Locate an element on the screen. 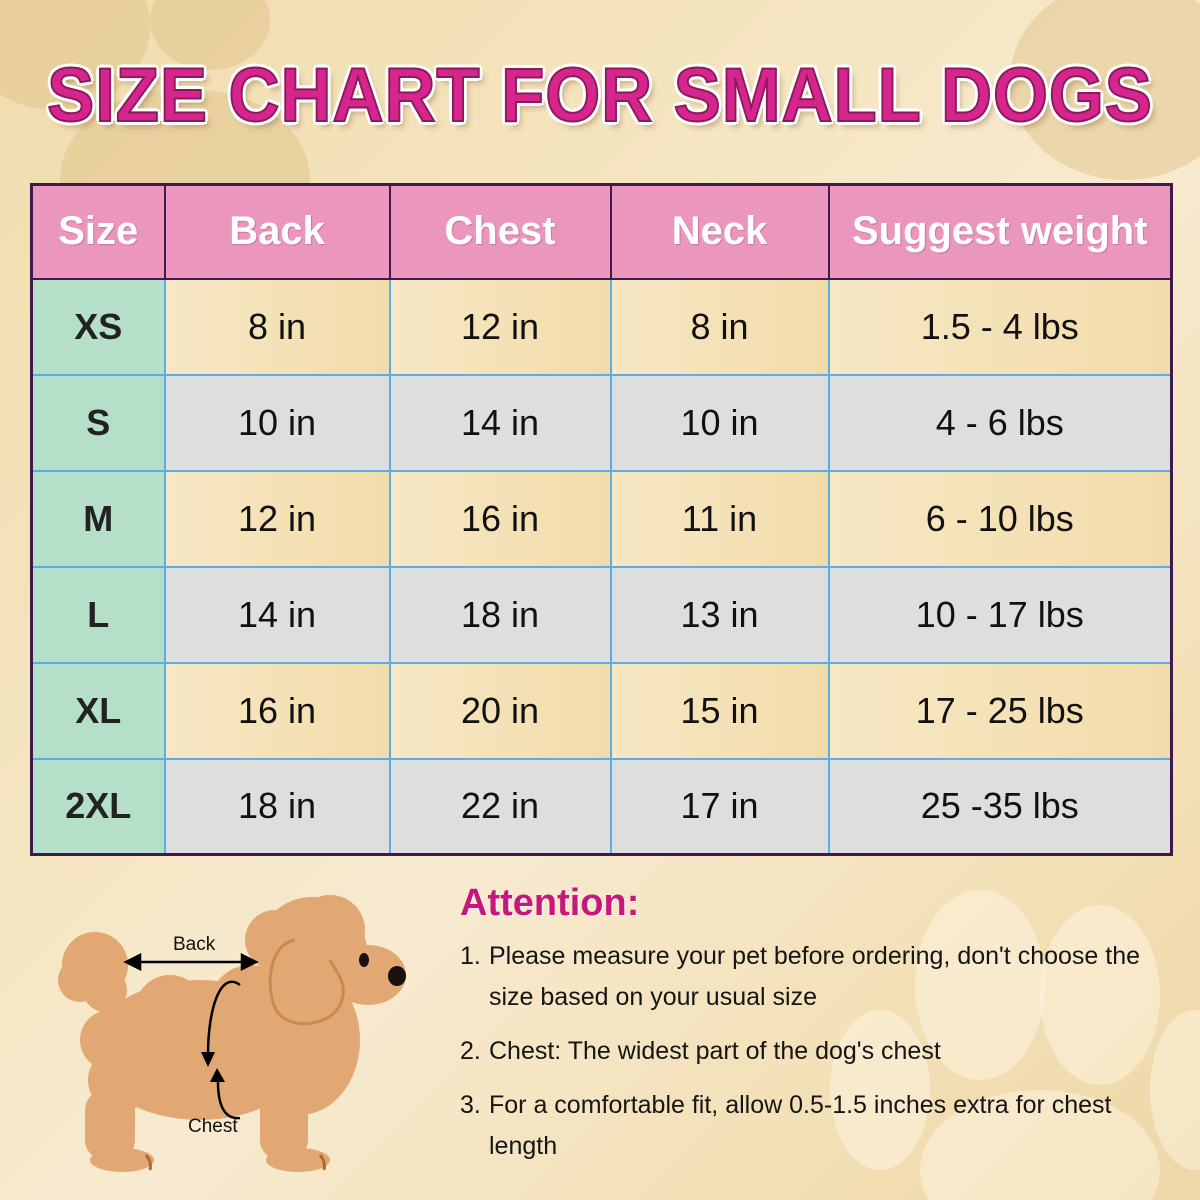 This screenshot has height=1200, width=1200. note-number: 1. is located at coordinates (470, 956).